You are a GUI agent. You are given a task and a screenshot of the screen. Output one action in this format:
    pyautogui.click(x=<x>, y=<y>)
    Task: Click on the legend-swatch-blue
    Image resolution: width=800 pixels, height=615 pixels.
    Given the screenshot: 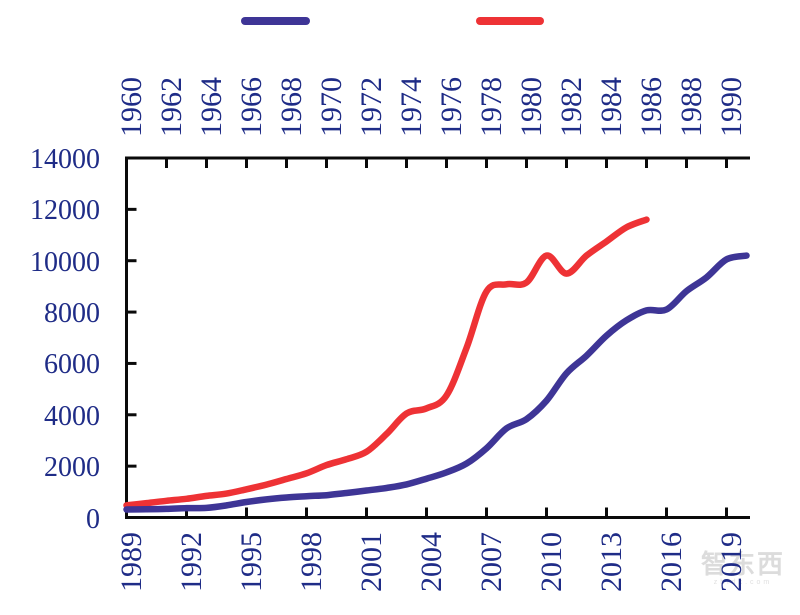 What is the action you would take?
    pyautogui.click(x=275, y=21)
    